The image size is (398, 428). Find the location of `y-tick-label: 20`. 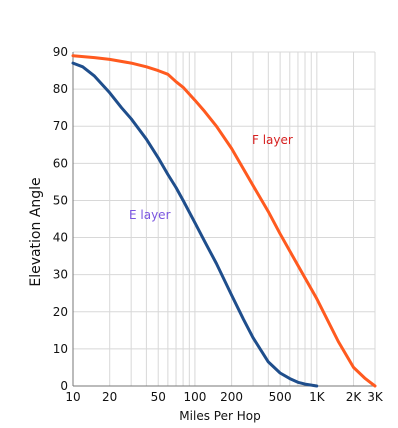

y-tick-label: 20 is located at coordinates (60, 312).